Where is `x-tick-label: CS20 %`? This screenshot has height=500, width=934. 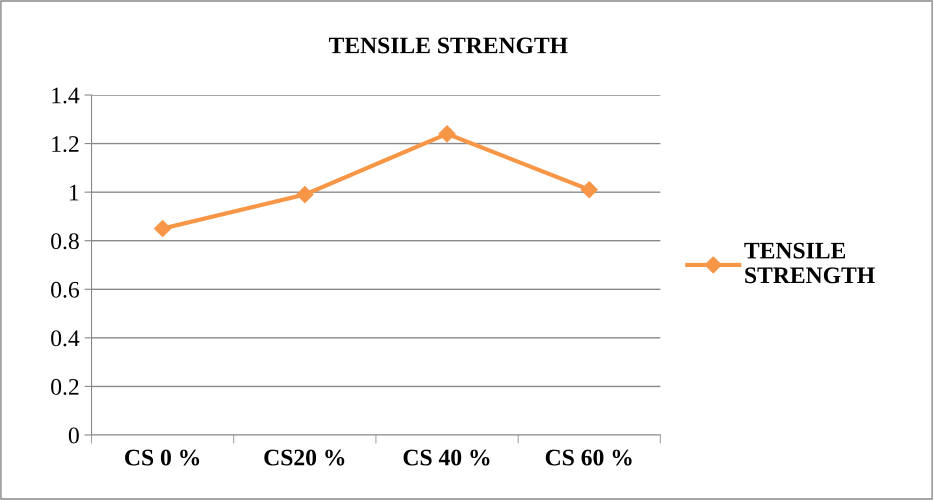
x-tick-label: CS20 % is located at coordinates (304, 458).